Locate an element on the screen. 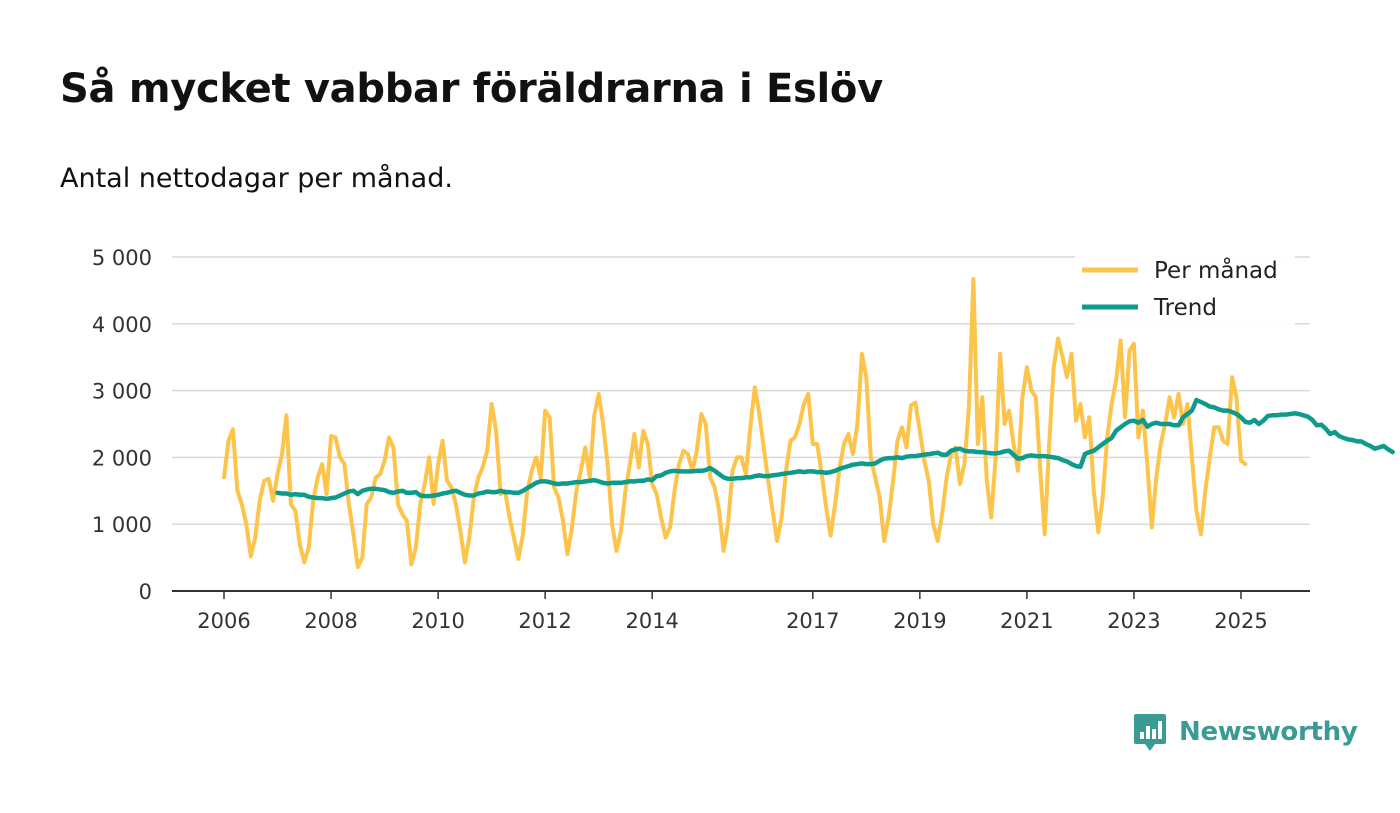 The height and width of the screenshot is (813, 1400). x-tick-label: 2014 is located at coordinates (651, 621).